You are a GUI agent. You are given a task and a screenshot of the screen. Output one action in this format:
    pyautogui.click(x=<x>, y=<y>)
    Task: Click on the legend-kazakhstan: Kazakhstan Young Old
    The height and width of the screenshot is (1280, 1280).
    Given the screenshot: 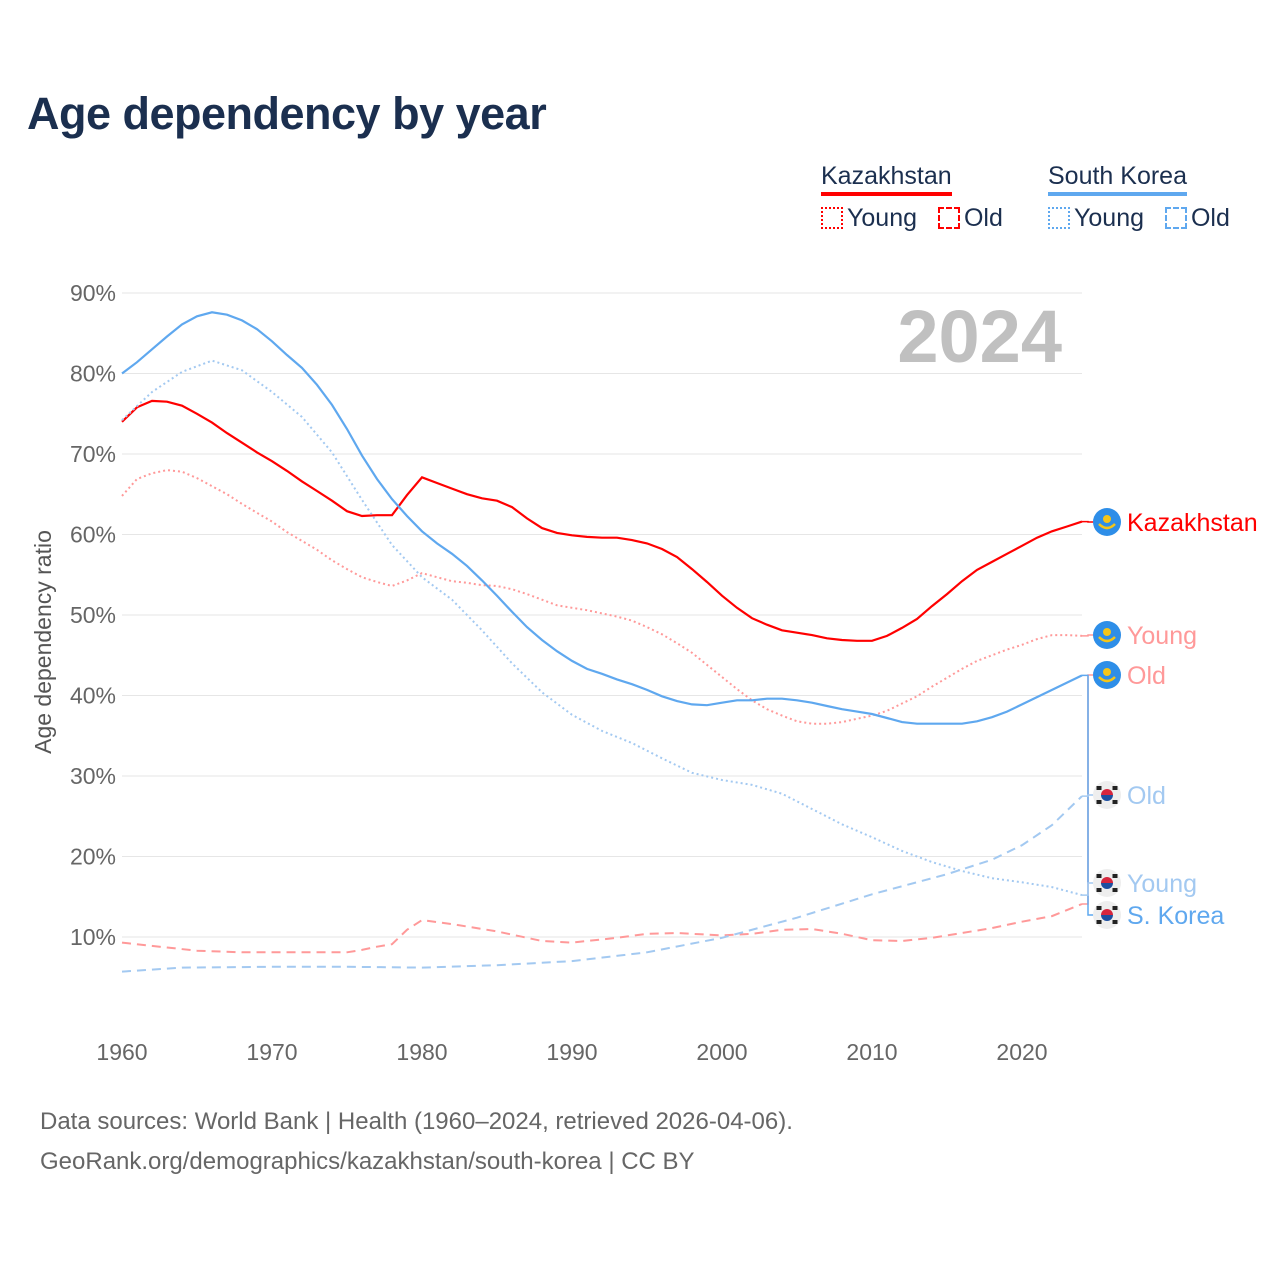 What is the action you would take?
    pyautogui.click(x=912, y=197)
    